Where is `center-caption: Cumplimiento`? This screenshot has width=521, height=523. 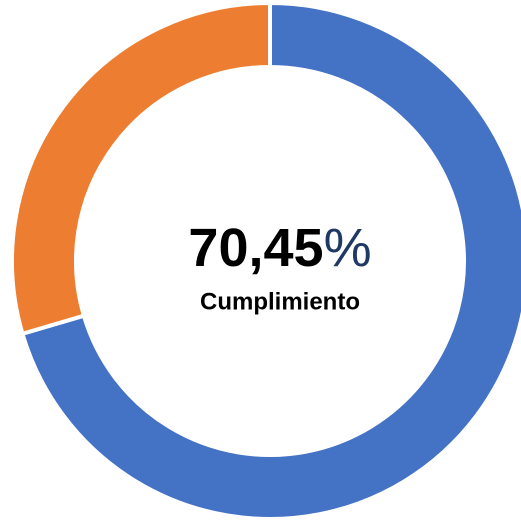 center-caption: Cumplimiento is located at coordinates (280, 301).